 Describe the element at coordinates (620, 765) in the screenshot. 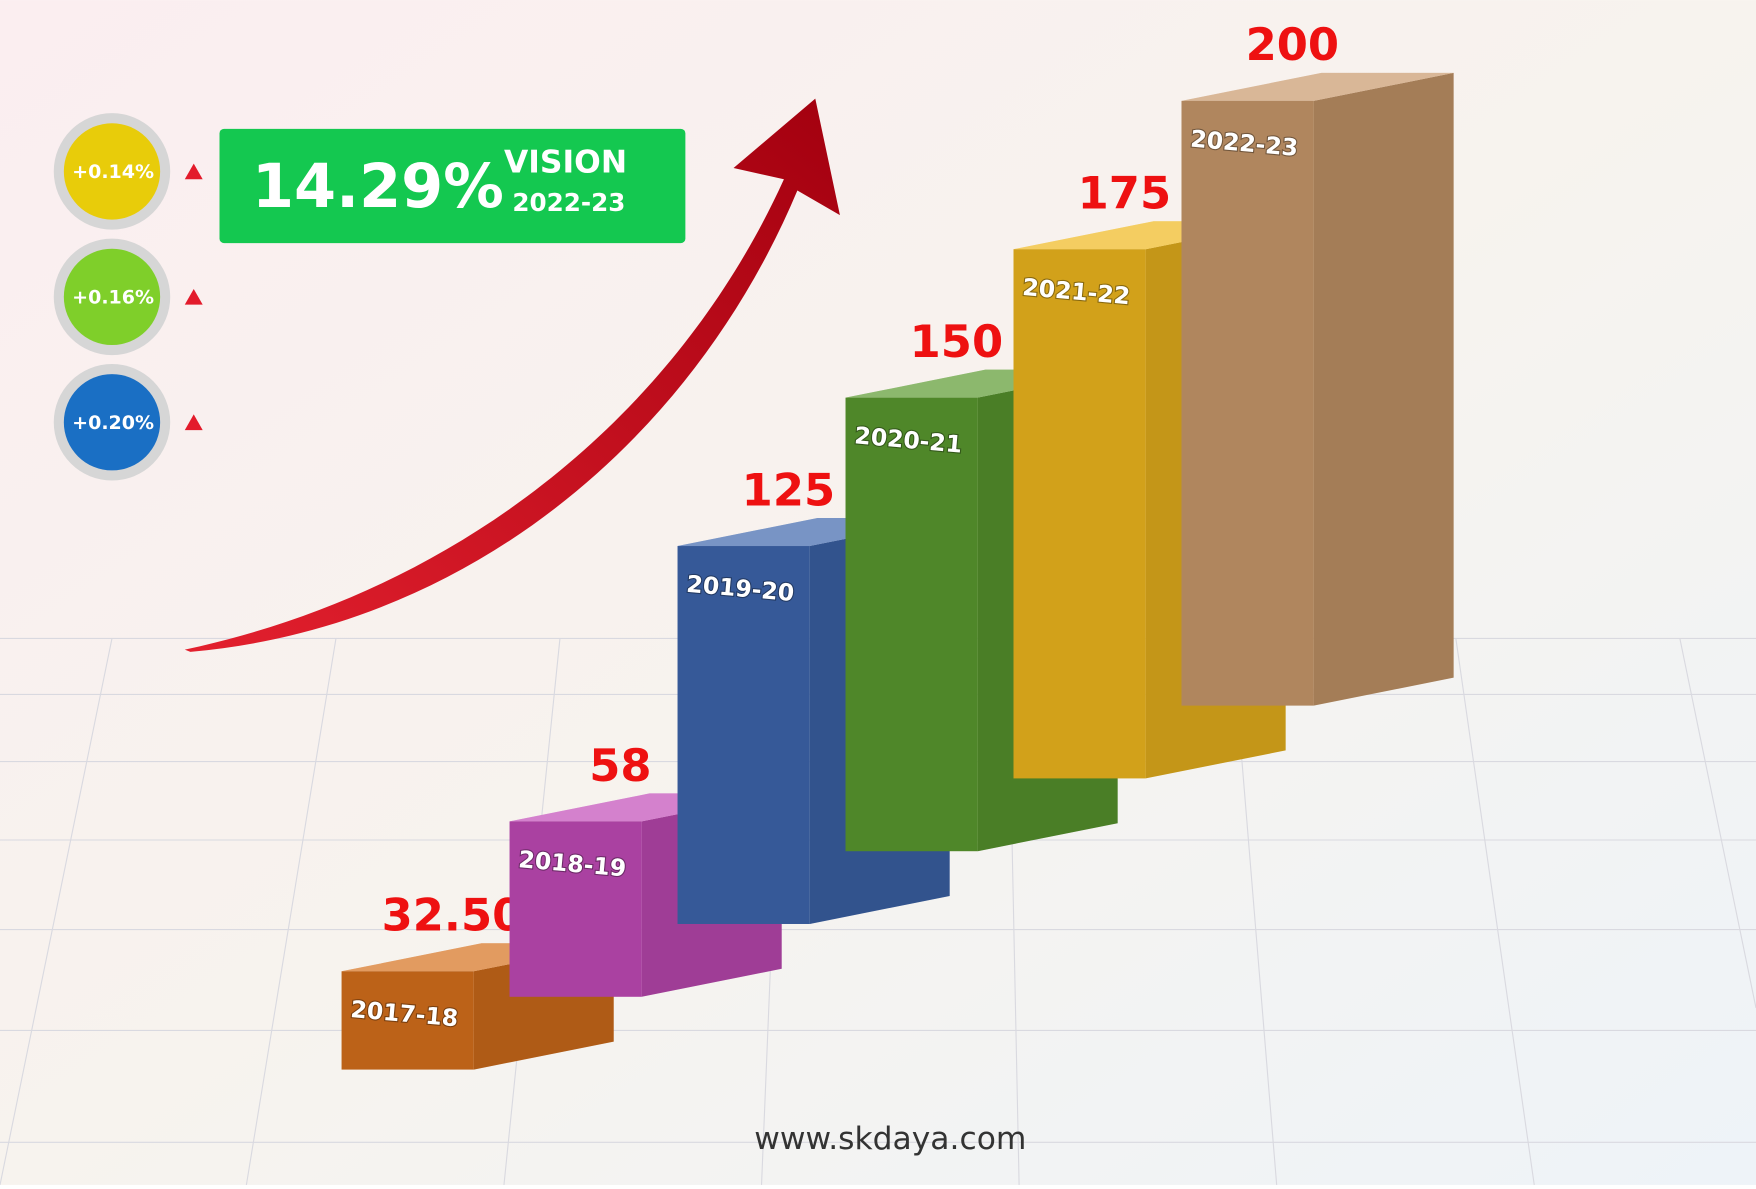

I see `value-label: 58` at that location.